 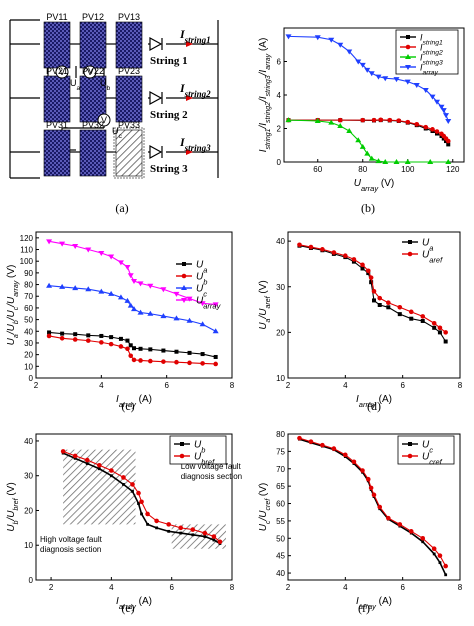 I want to click on panel-label-c: (c), so click(x=127, y=406).